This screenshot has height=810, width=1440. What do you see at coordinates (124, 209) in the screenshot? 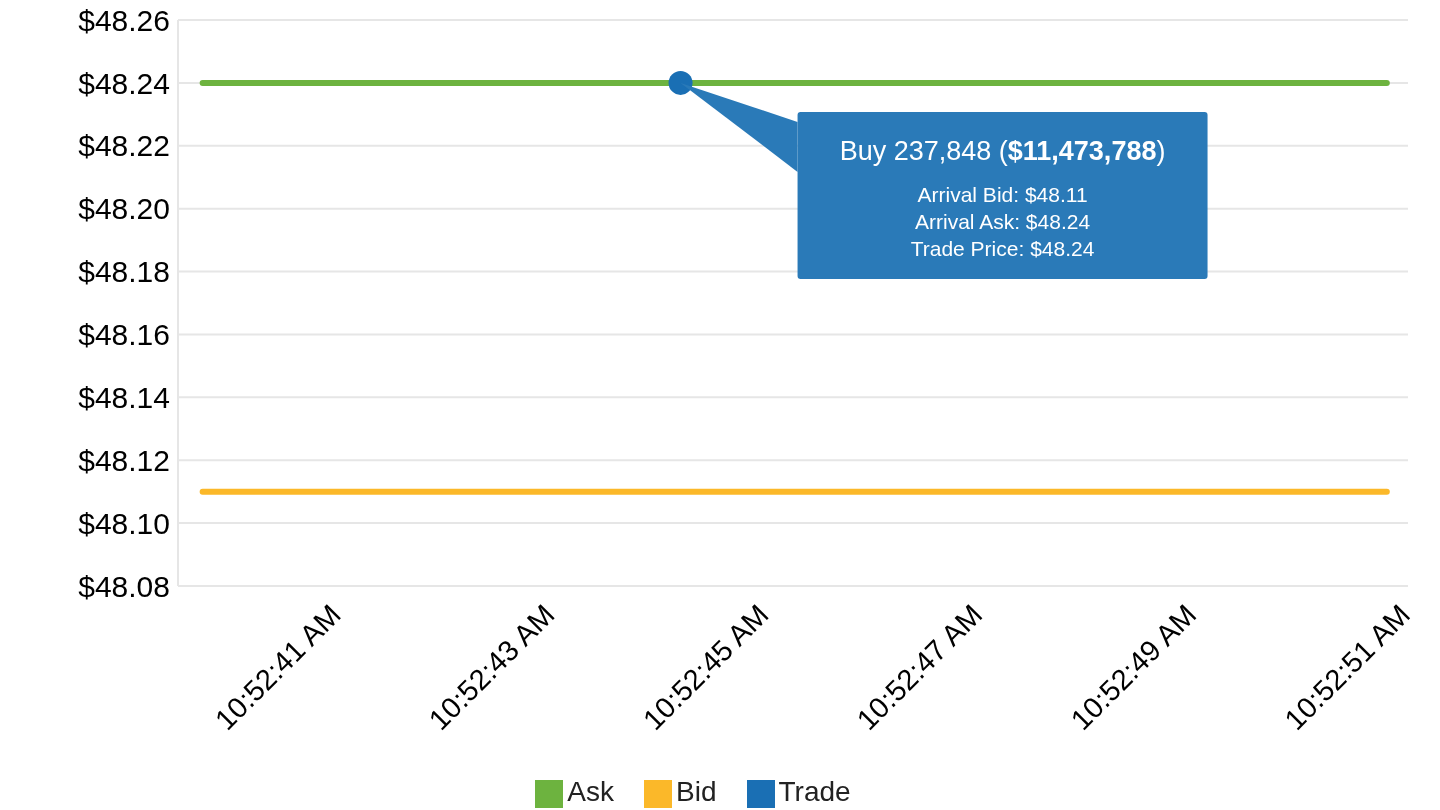
I see `y-tick-label: $48.20` at bounding box center [124, 209].